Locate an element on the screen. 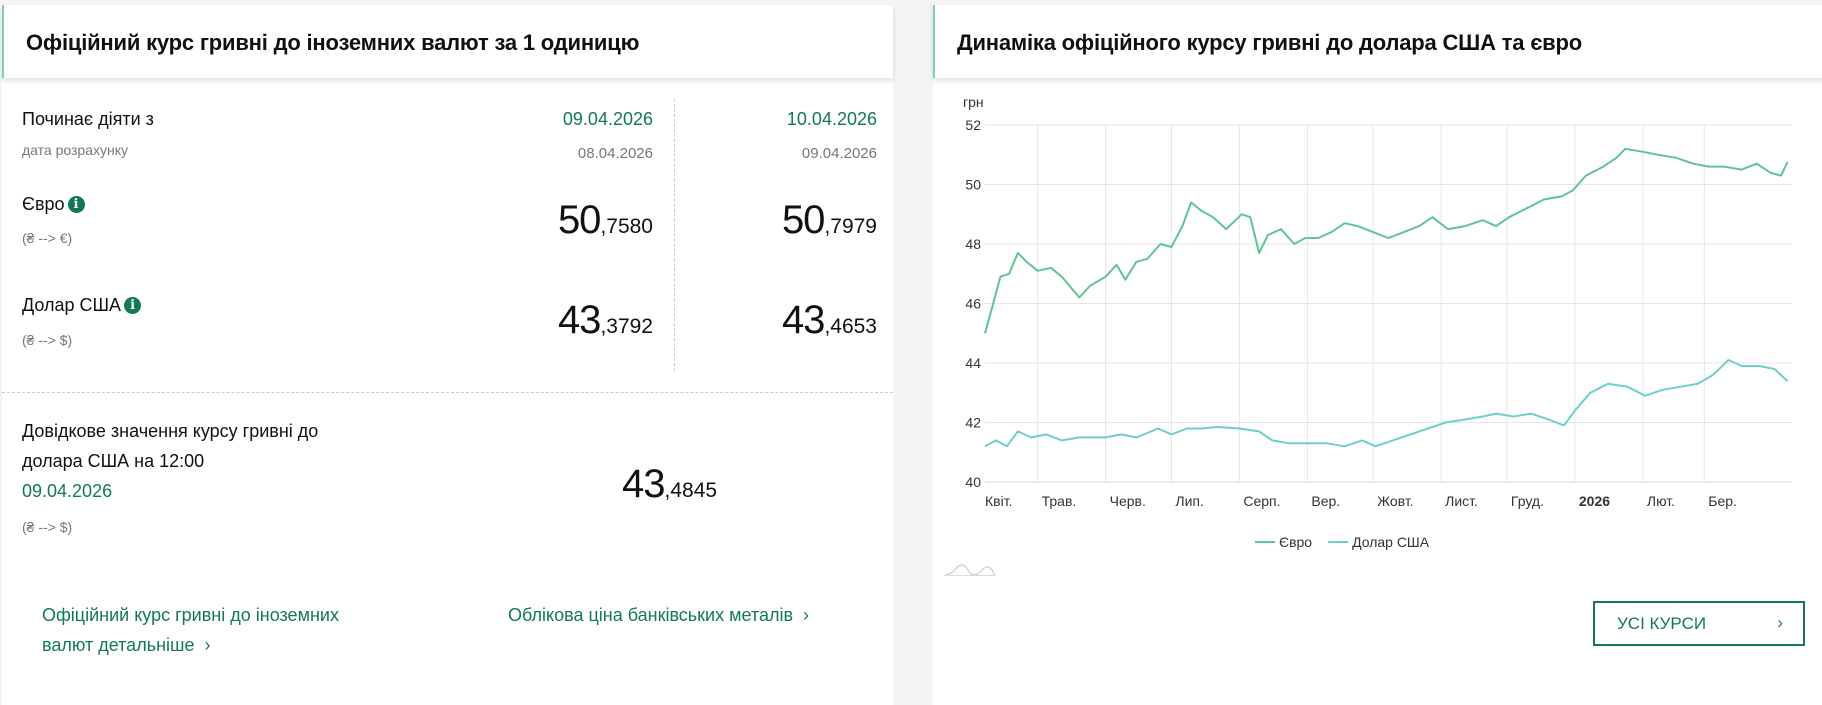 The height and width of the screenshot is (705, 1822). usd-rate-2: 43,4653 is located at coordinates (829, 320).